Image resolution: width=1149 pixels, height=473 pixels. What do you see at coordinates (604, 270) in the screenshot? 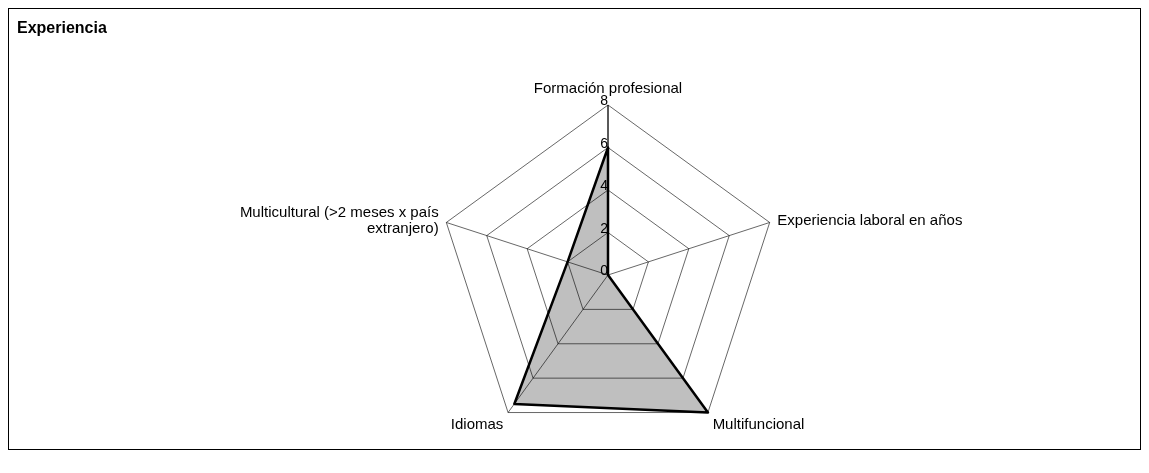
I see `y-tick-label: 0` at bounding box center [604, 270].